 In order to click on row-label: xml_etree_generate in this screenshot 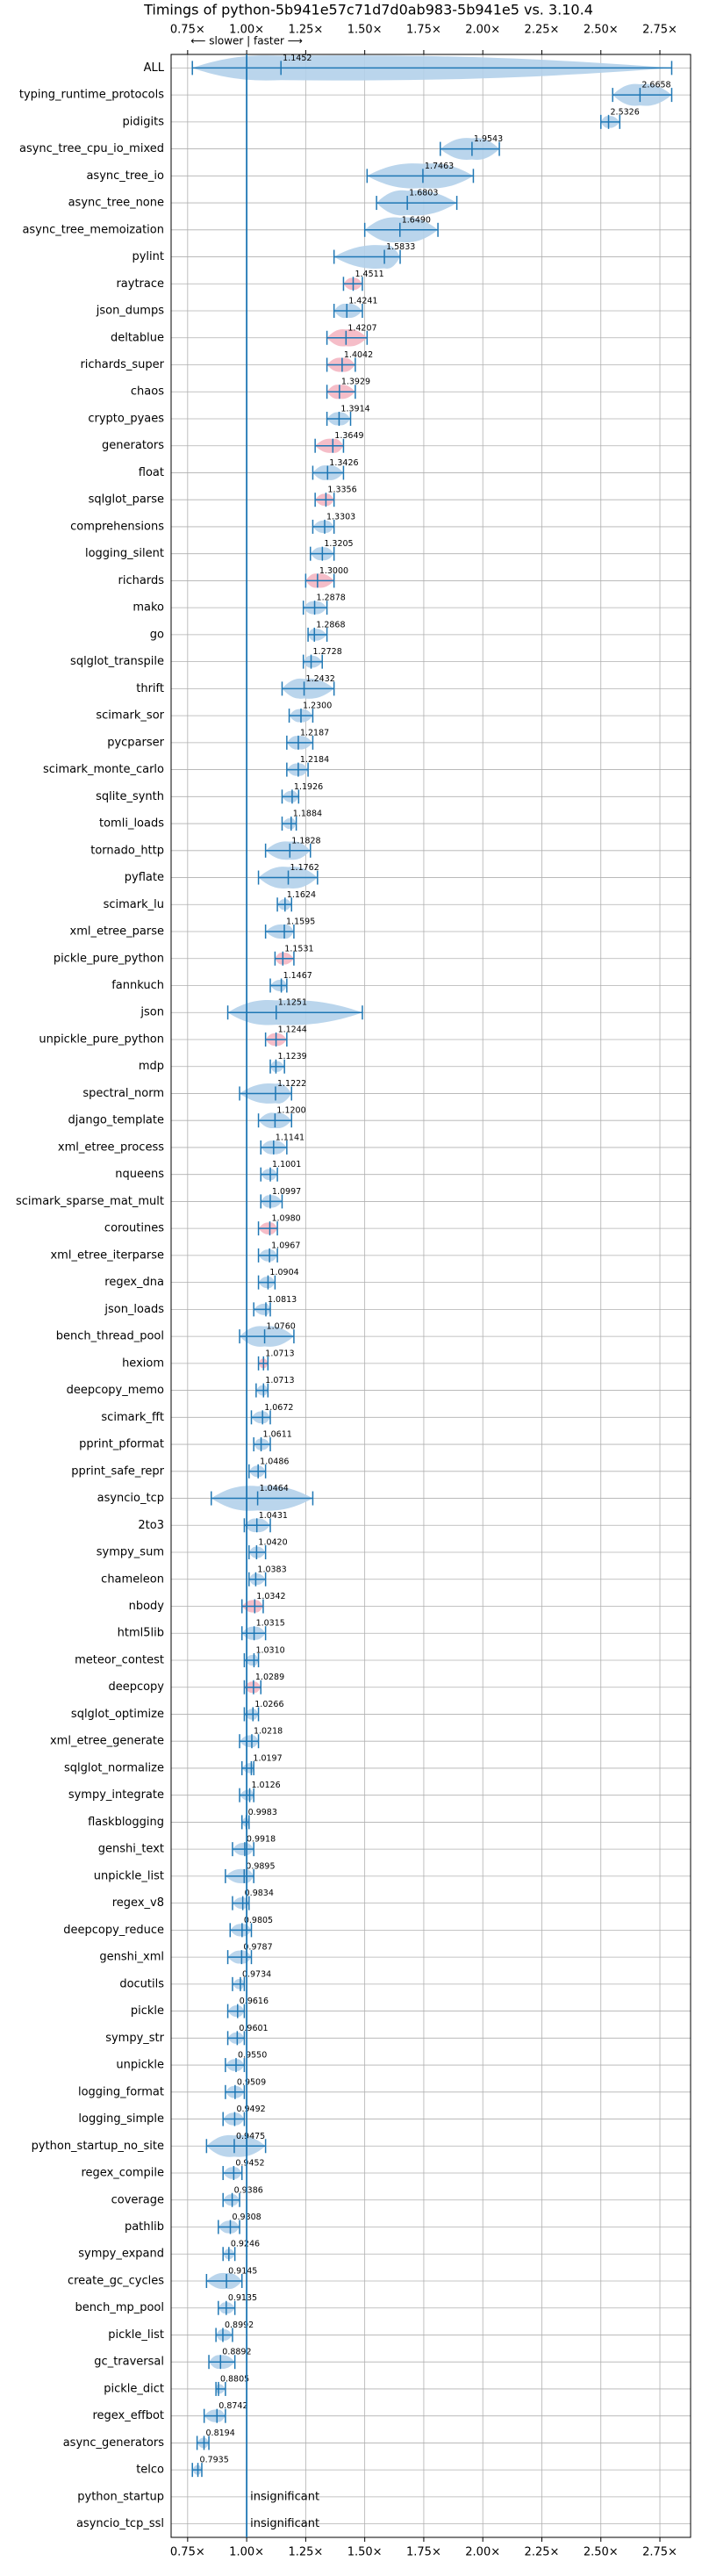, I will do `click(107, 1741)`.